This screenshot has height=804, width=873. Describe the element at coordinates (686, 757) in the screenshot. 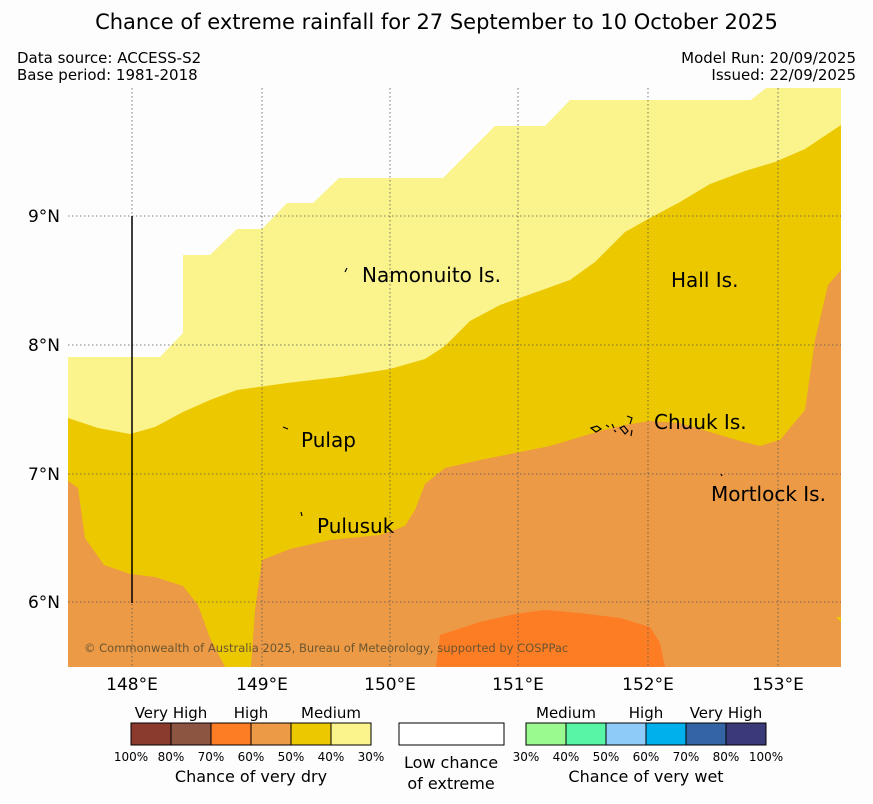

I see `legend-wet-tick: 70%` at that location.